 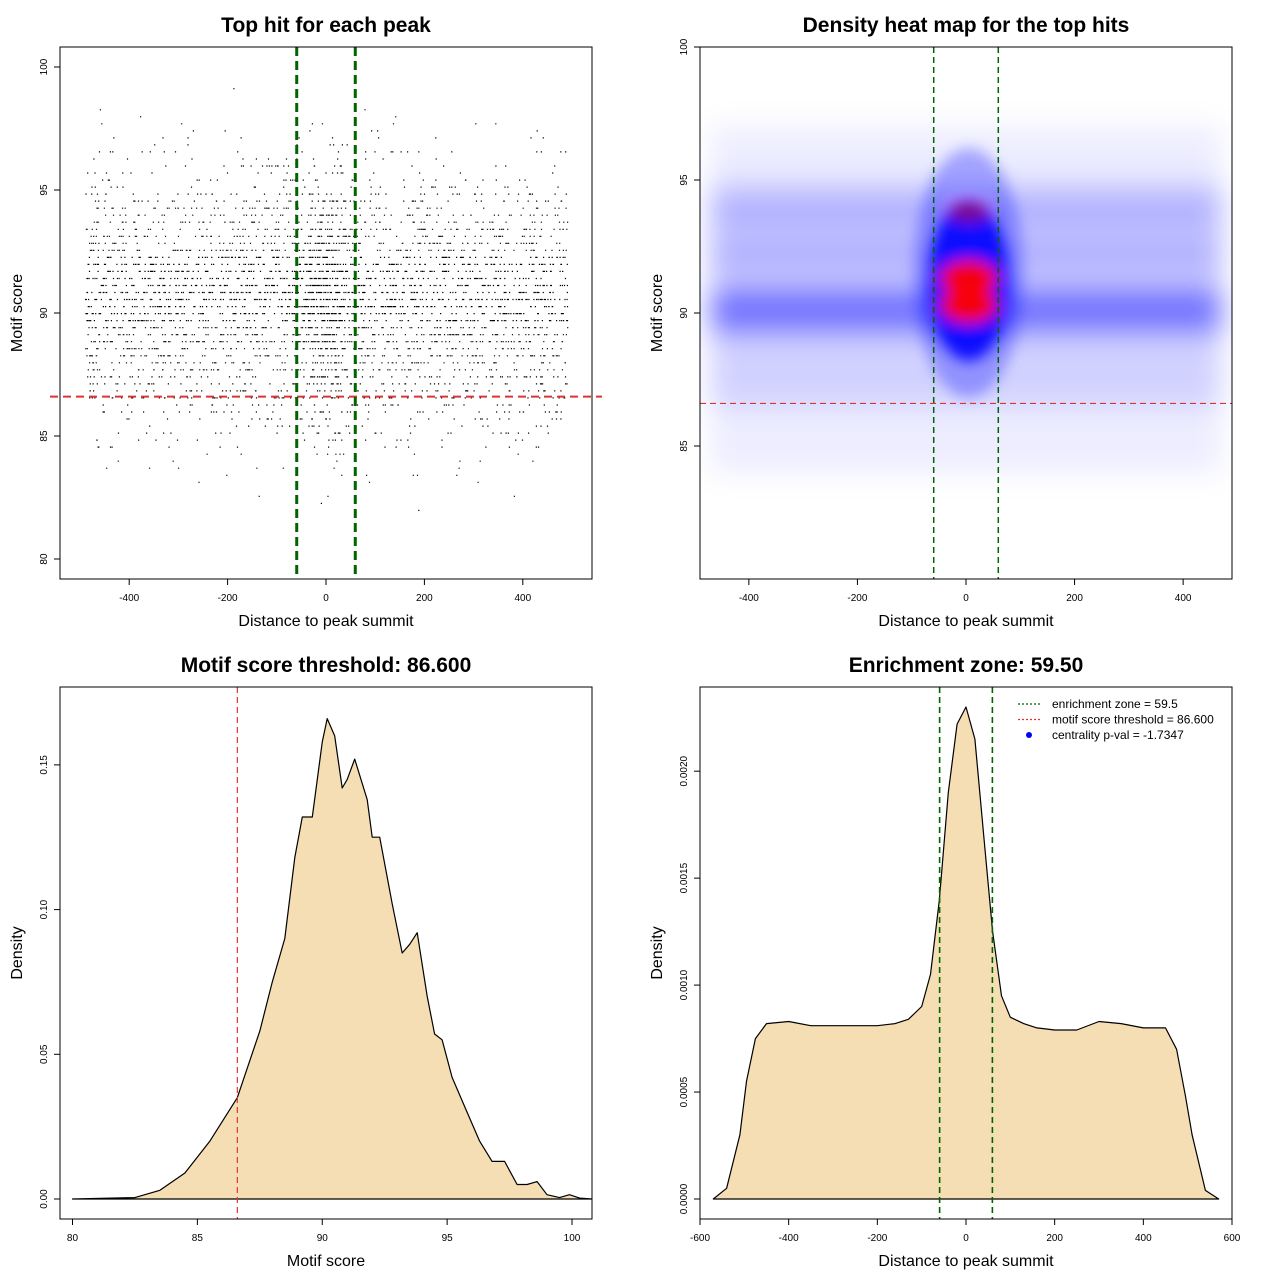 I want to click on y-tick-label: 0.0015, so click(x=684, y=877).